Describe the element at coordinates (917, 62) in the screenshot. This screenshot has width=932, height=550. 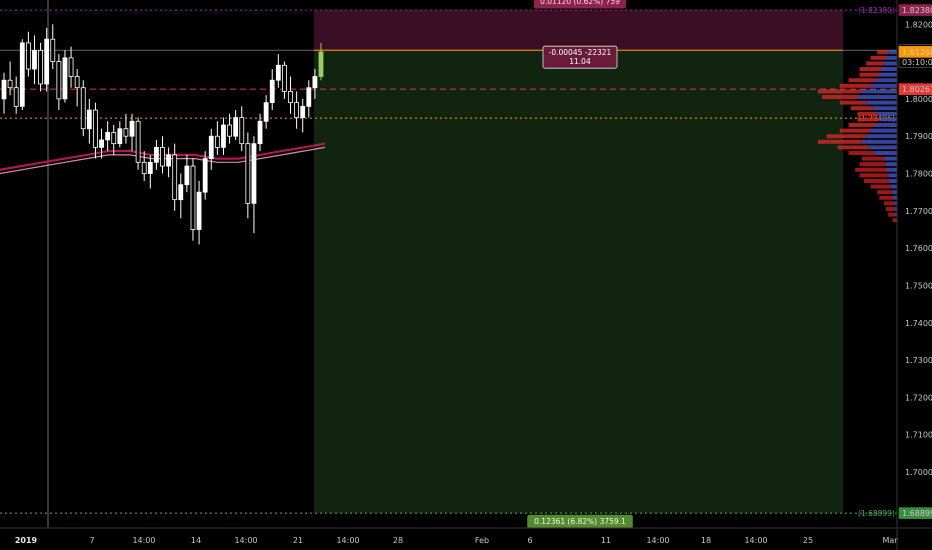
I see `price-tag-text: 03:10:00` at that location.